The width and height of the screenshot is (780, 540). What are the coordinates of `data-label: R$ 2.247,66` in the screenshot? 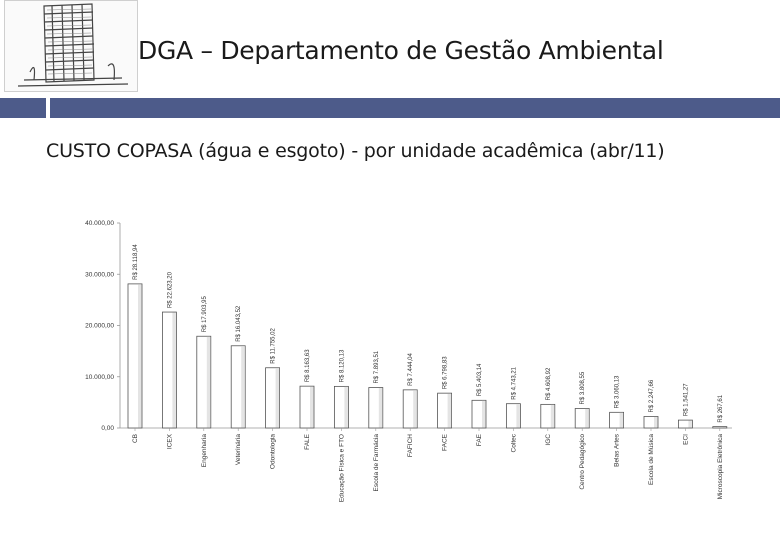 It's located at (652, 395).